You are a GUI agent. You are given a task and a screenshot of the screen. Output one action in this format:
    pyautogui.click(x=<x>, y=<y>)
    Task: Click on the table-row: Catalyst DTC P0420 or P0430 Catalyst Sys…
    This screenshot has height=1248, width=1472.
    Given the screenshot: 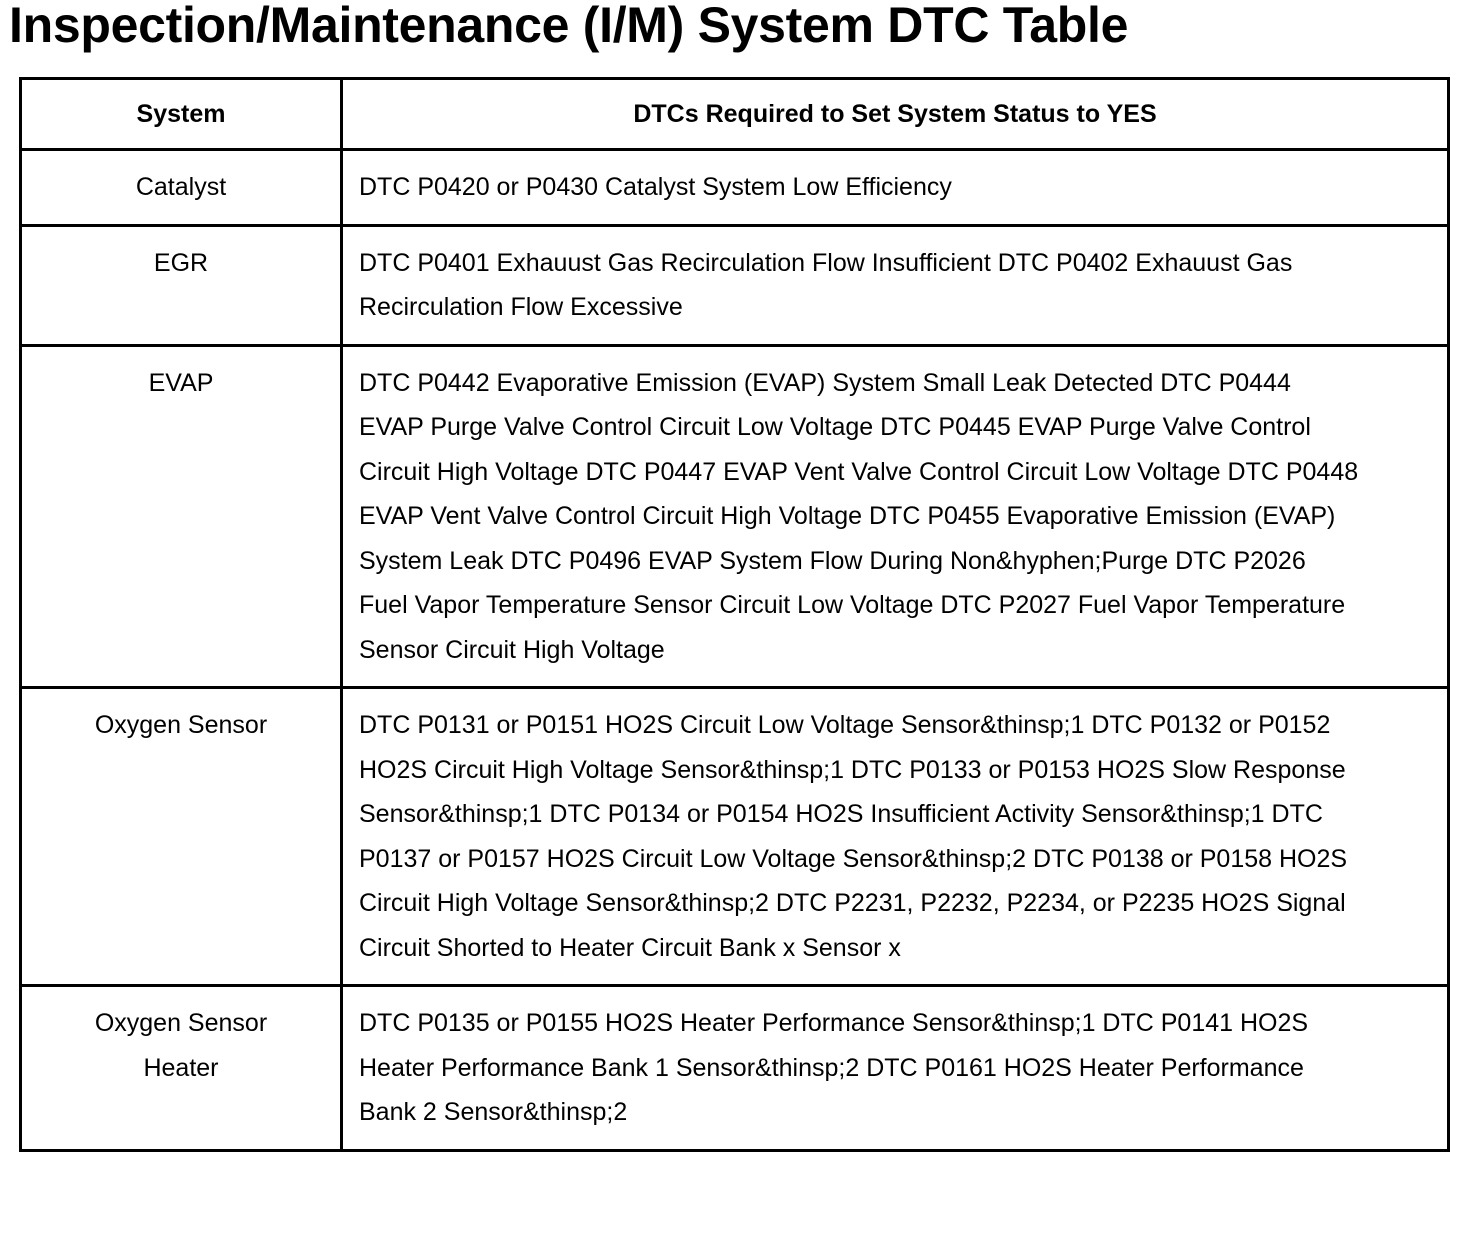 What is the action you would take?
    pyautogui.click(x=734, y=187)
    